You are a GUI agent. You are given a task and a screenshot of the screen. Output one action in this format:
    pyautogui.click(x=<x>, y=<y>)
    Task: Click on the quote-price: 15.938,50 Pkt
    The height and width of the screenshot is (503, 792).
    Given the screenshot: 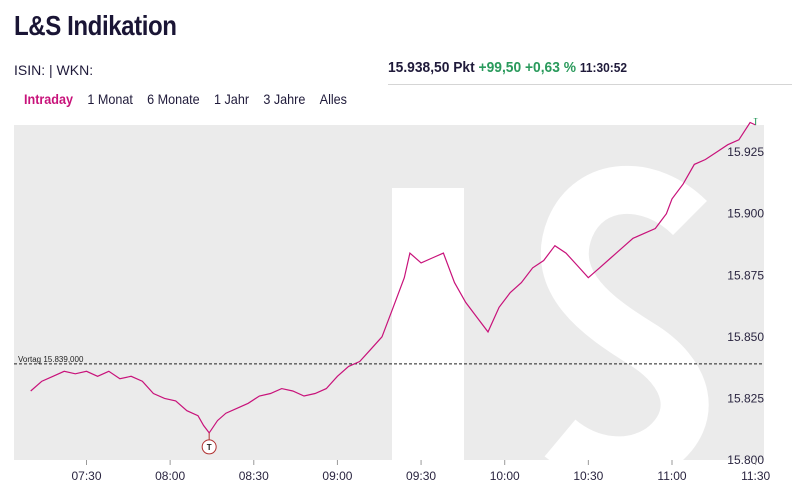 What is the action you would take?
    pyautogui.click(x=431, y=67)
    